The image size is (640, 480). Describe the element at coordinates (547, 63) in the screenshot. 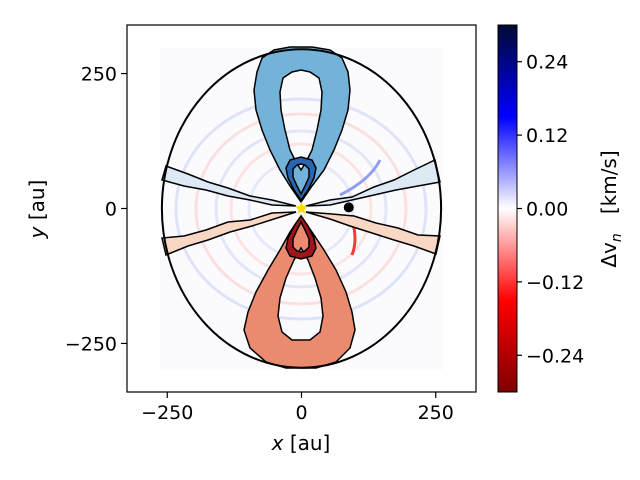

I see `colorbar-tick-label: 0.24` at that location.